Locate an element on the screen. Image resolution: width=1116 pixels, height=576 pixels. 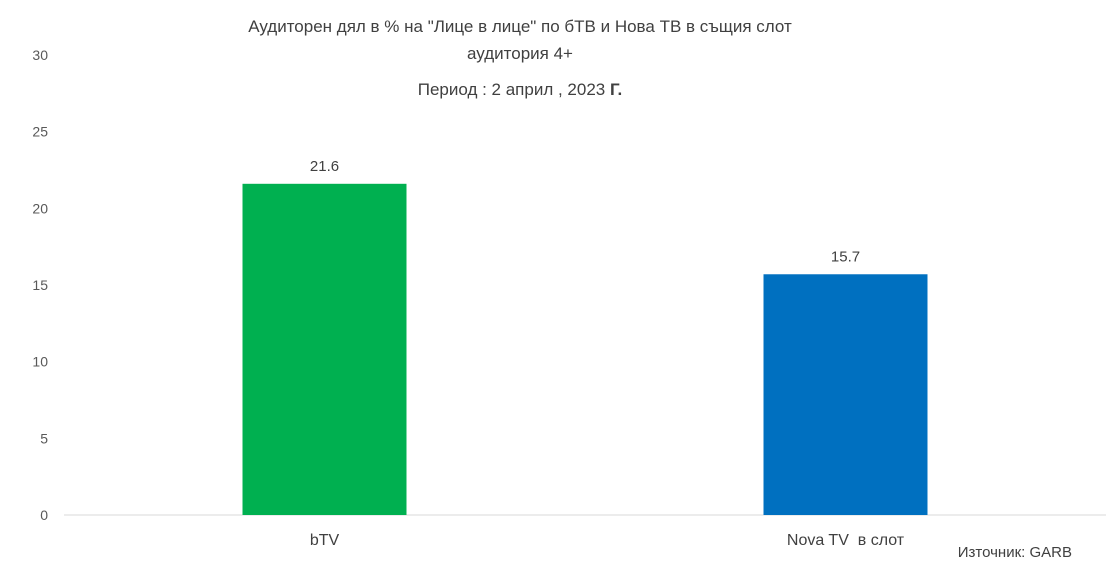
chart-subtitle: Период : 2 април , 2023 Г. is located at coordinates (520, 89).